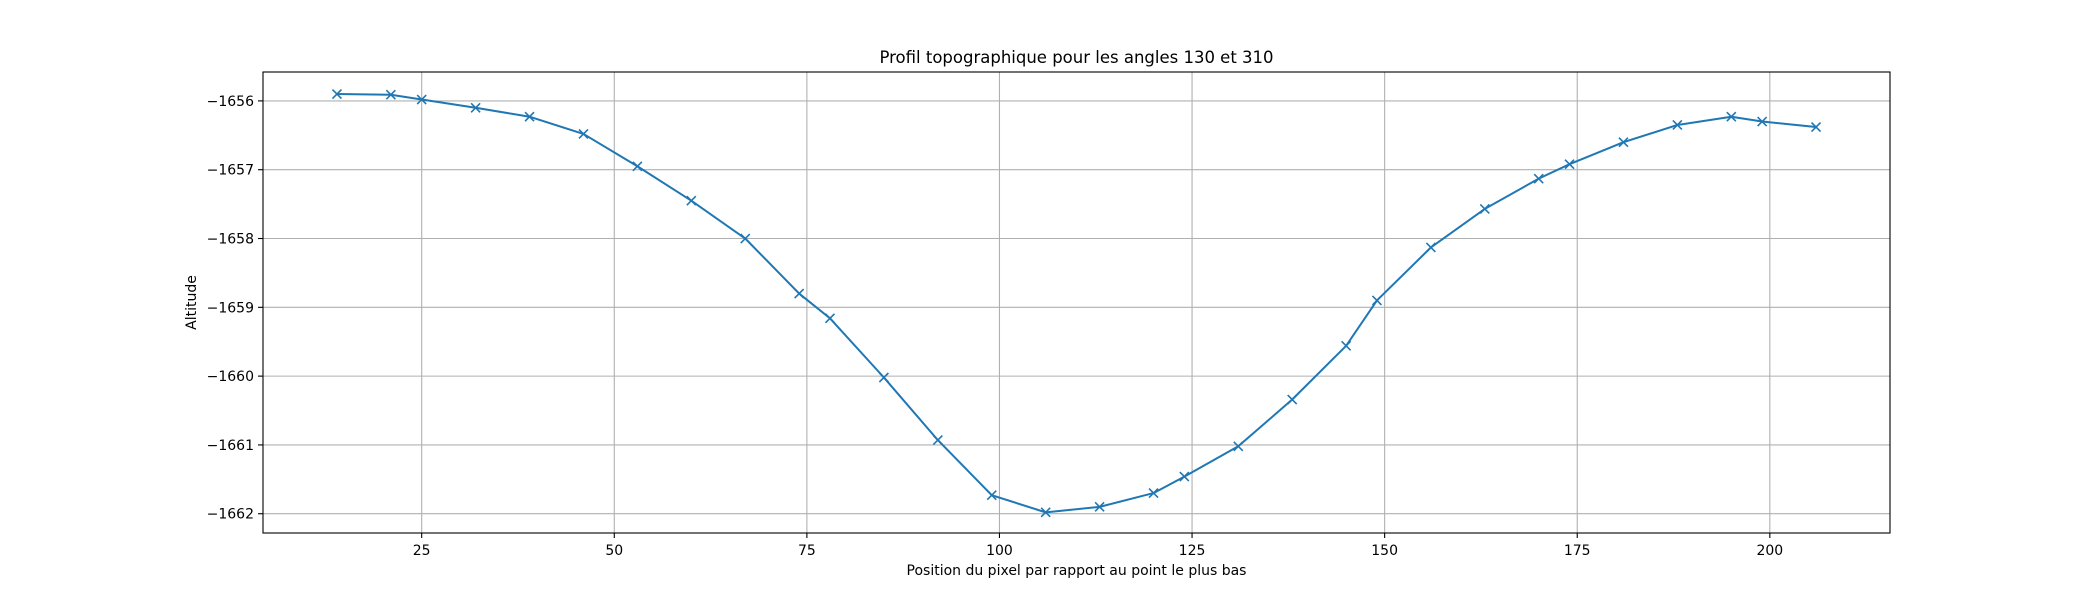  Describe the element at coordinates (230, 308) in the screenshot. I see `y-tick-label: −1659` at that location.